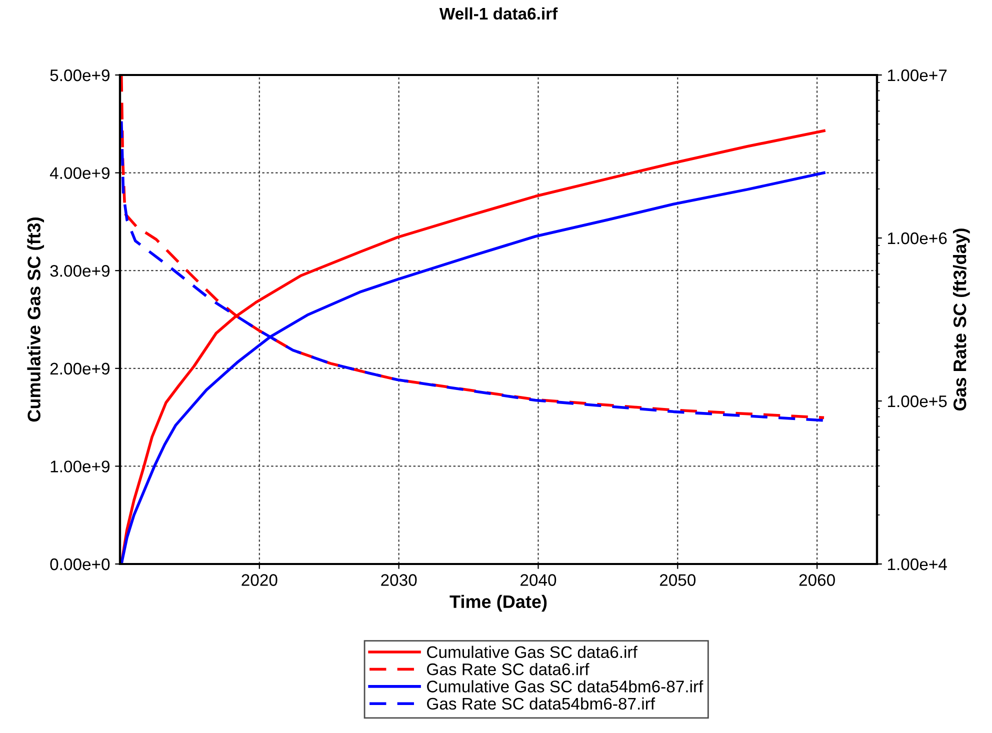 This screenshot has height=733, width=992. Describe the element at coordinates (678, 580) in the screenshot. I see `x-tick-label: 2050` at that location.